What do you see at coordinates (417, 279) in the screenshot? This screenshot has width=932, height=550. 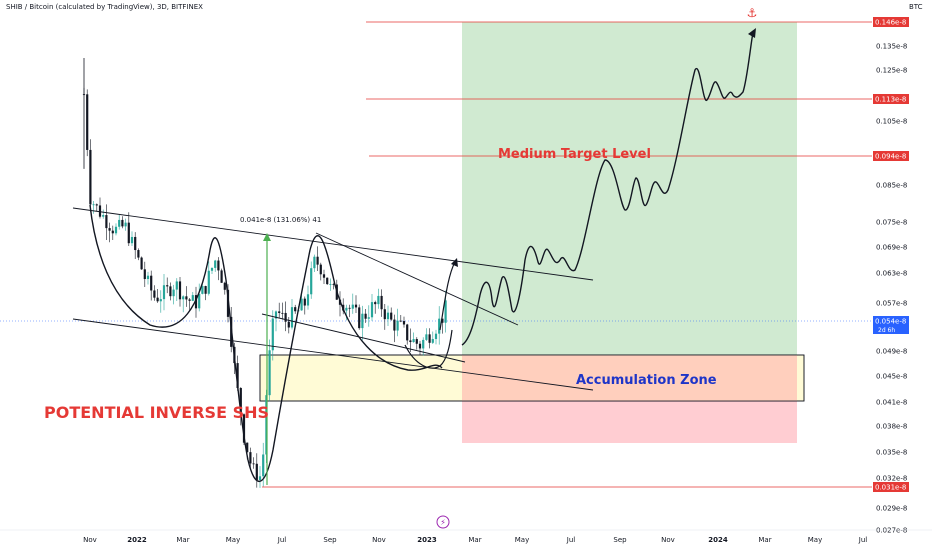 I see `wedge-upper` at bounding box center [417, 279].